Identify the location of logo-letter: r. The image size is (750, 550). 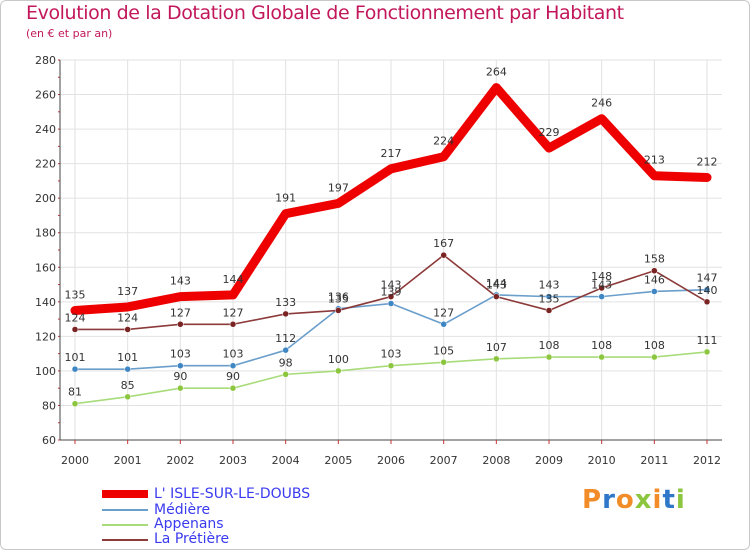
(609, 500).